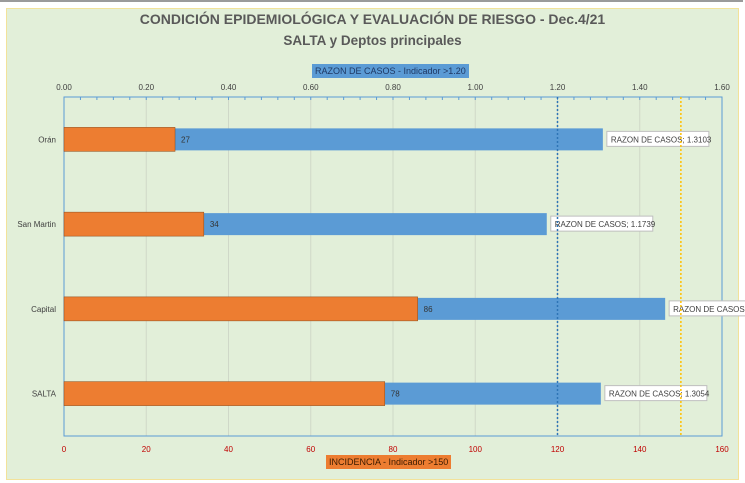 Image resolution: width=745 pixels, height=483 pixels. I want to click on bottom-tick-label: 80, so click(393, 449).